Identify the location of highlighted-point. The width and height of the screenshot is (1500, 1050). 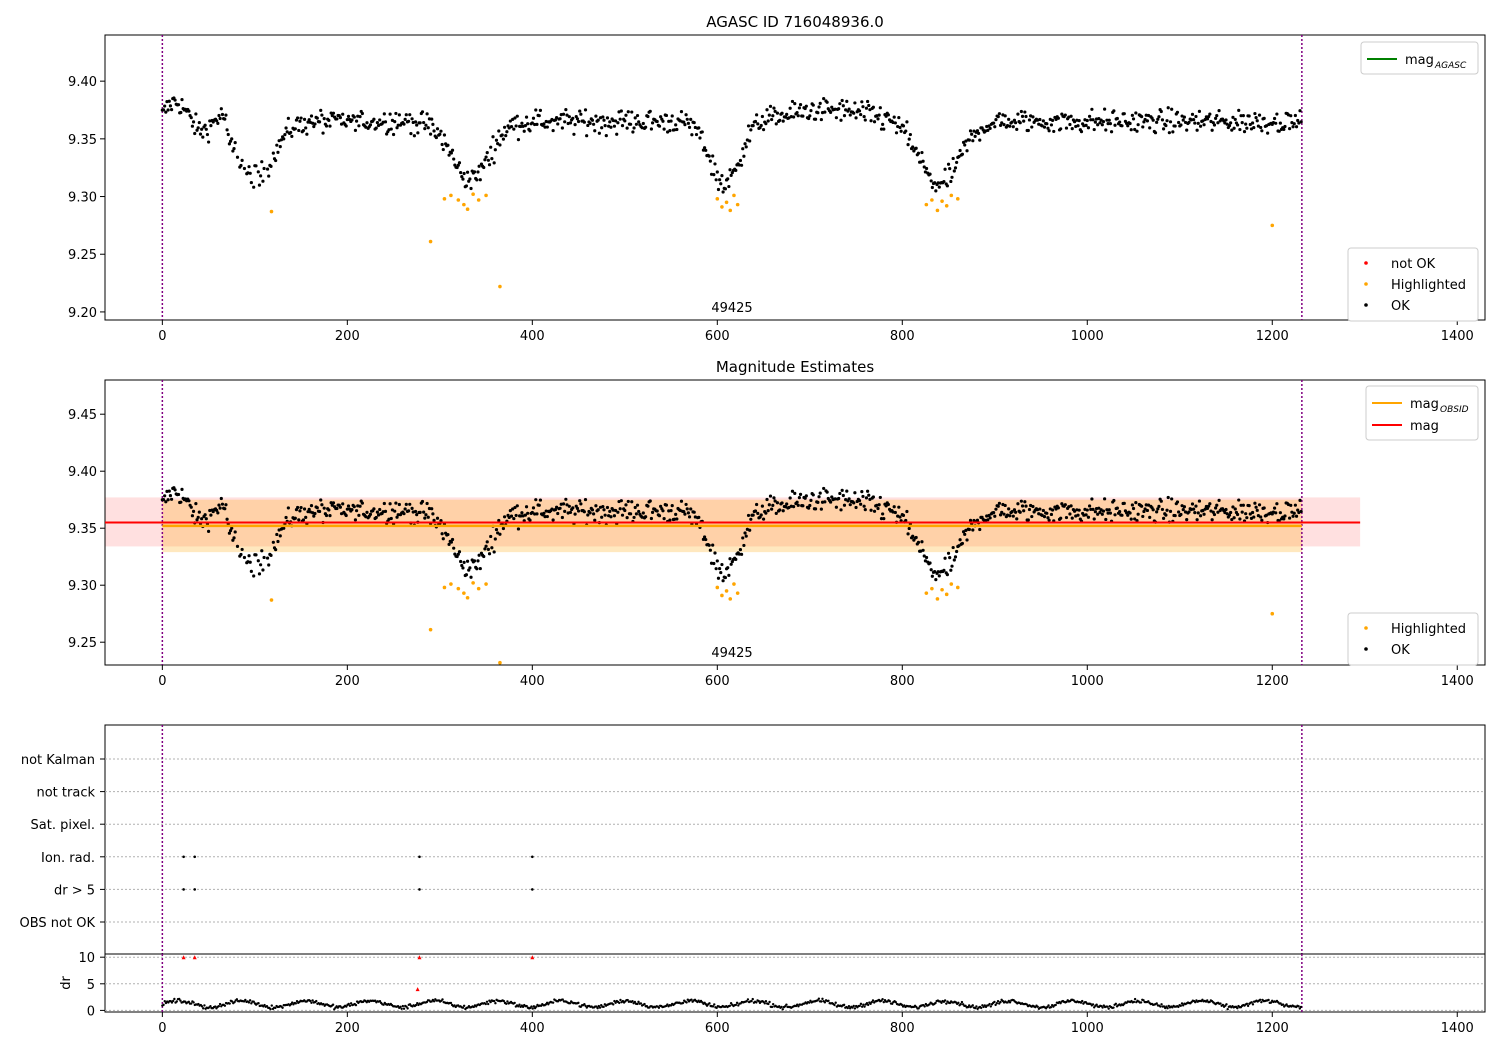
(734, 195).